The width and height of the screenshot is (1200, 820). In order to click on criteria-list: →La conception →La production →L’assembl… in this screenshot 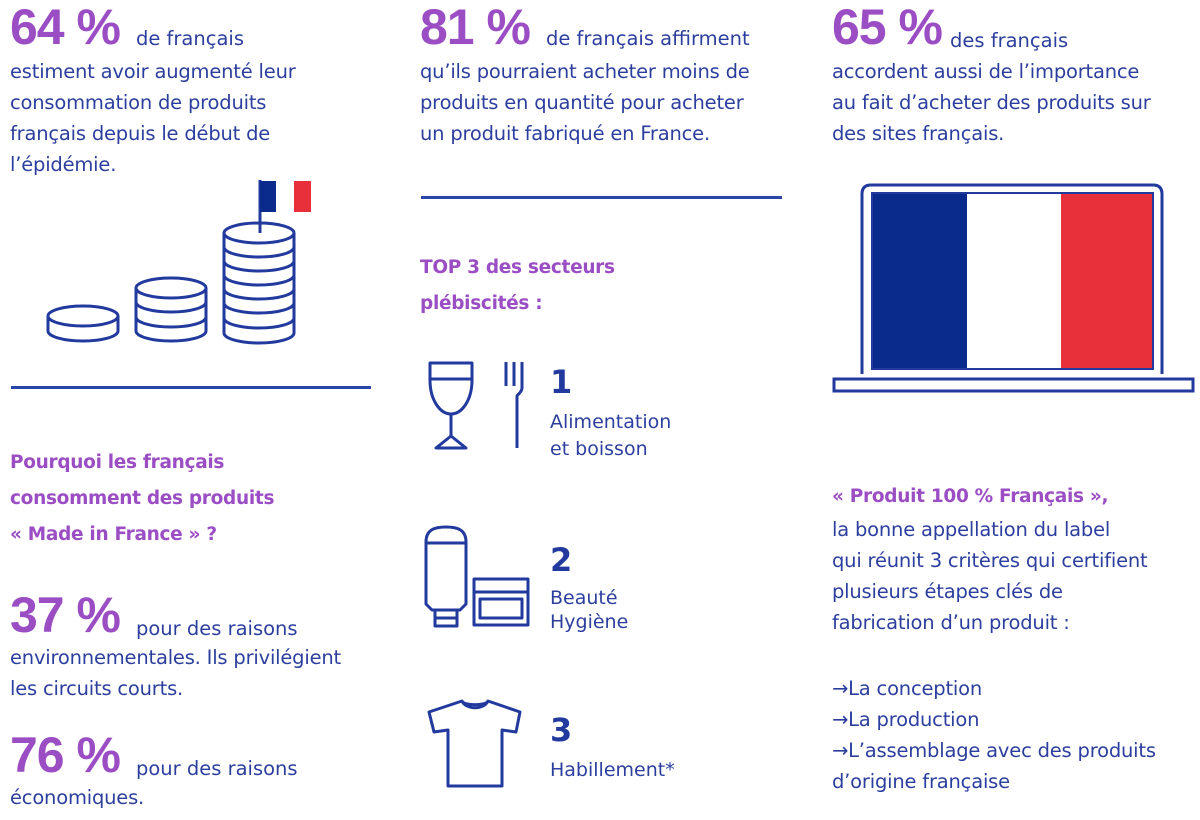, I will do `click(1016, 735)`.